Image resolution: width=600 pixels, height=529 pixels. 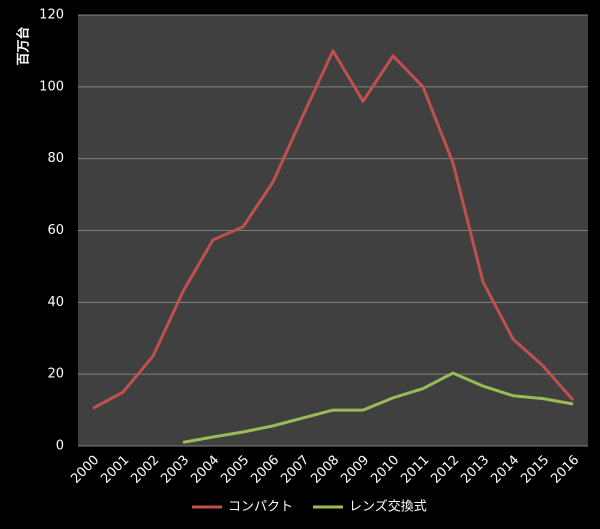 I want to click on x-tick-label: 2003, so click(x=175, y=470).